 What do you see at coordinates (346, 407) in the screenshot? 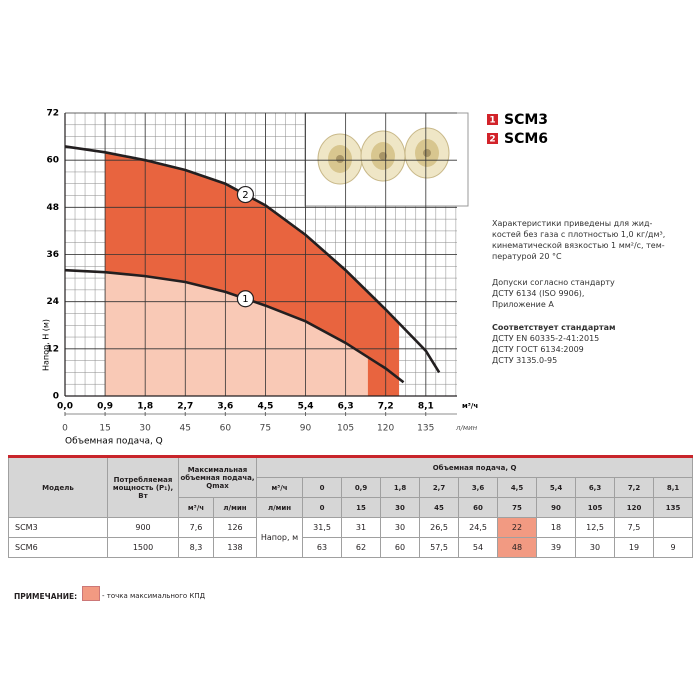
I see `x-tick-label: 6,3` at bounding box center [346, 407].